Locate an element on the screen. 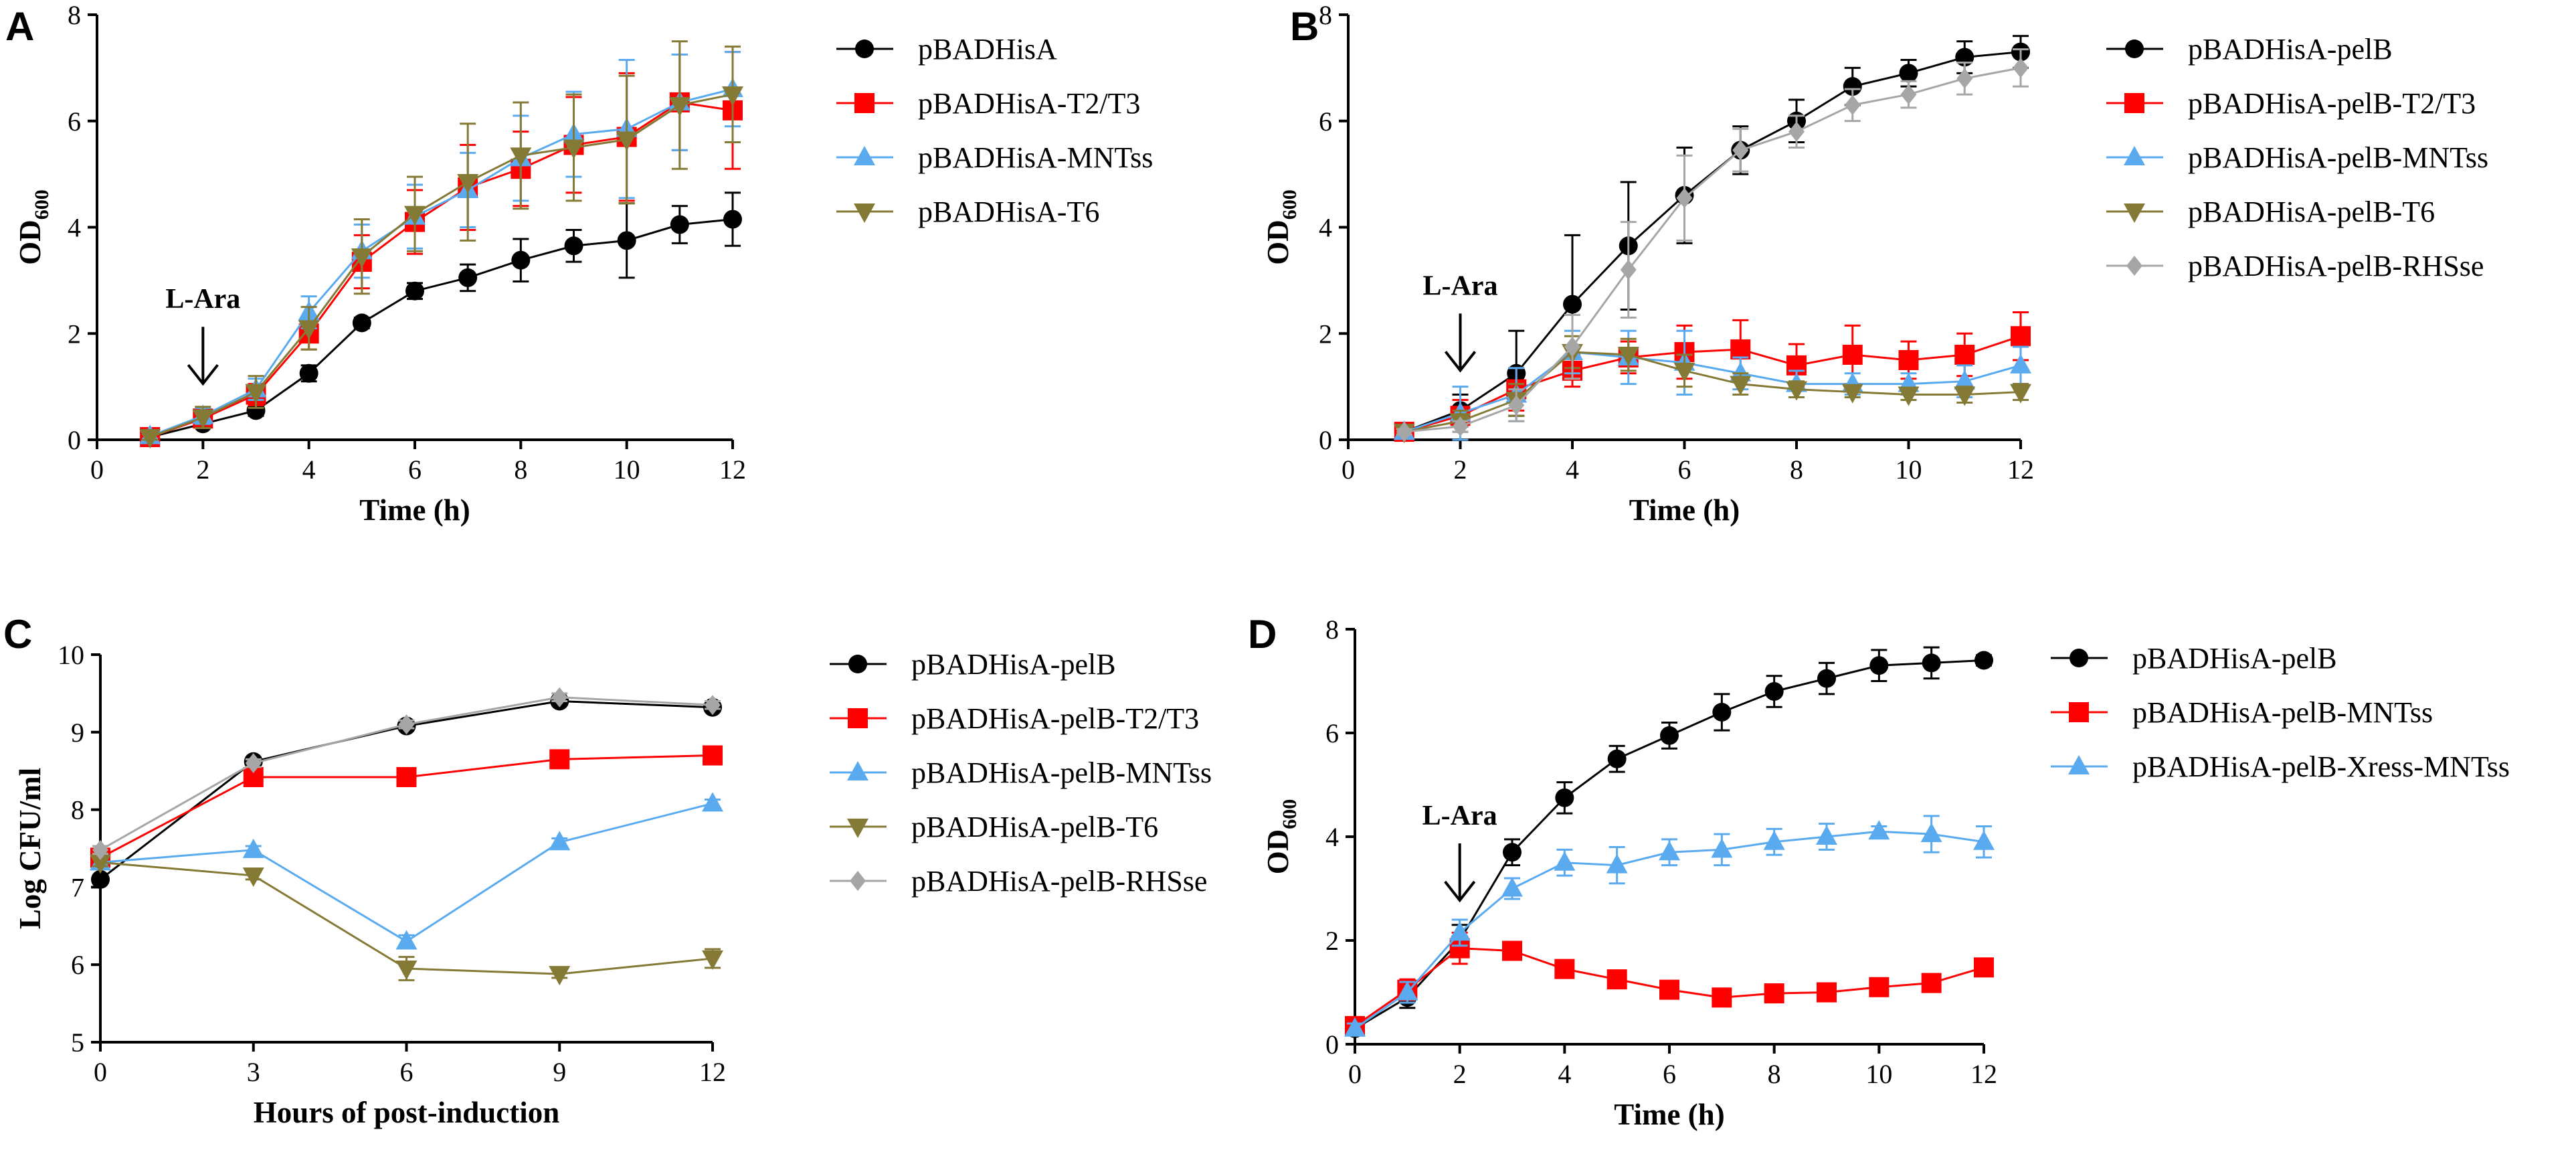  legend-label: pBADHisA-pelB-Xress-MNTss is located at coordinates (2321, 767).